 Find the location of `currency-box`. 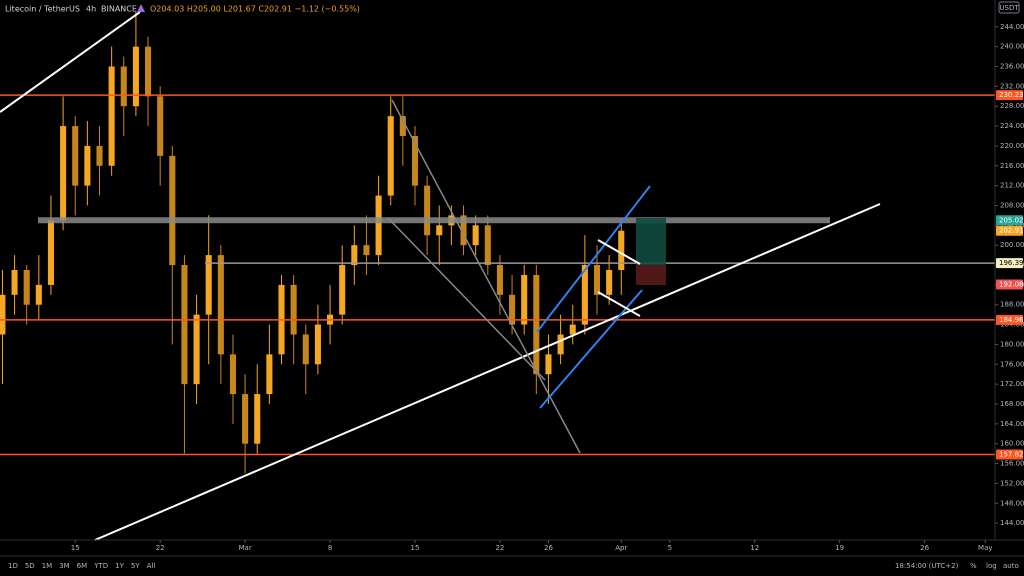

currency-box is located at coordinates (1009, 7).